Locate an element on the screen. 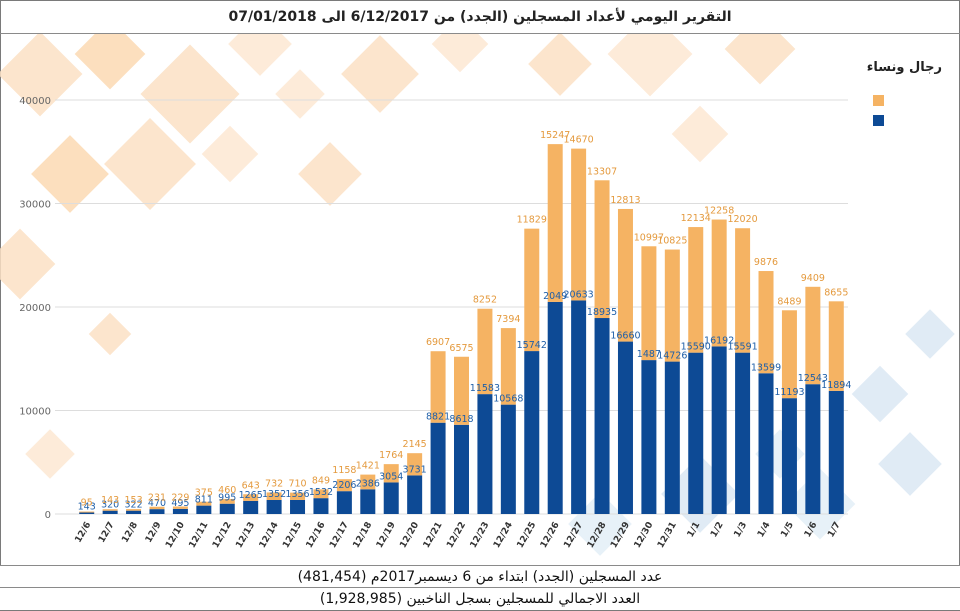 The width and height of the screenshot is (960, 611). legend-swatch-women is located at coordinates (878, 100).